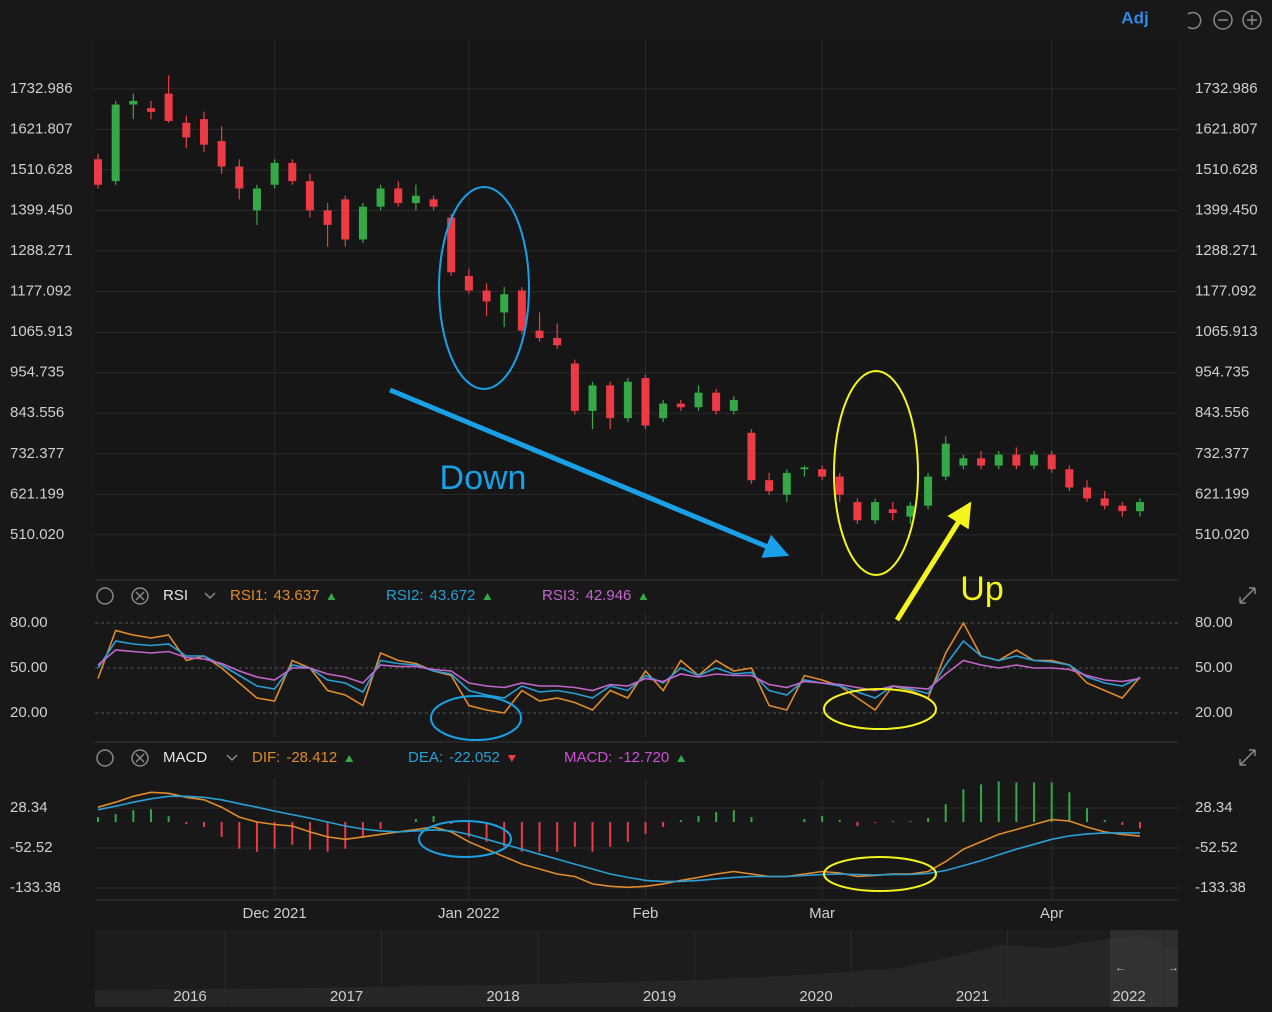 The width and height of the screenshot is (1272, 1012). Describe the element at coordinates (175, 595) in the screenshot. I see `panel-title: RSI` at that location.